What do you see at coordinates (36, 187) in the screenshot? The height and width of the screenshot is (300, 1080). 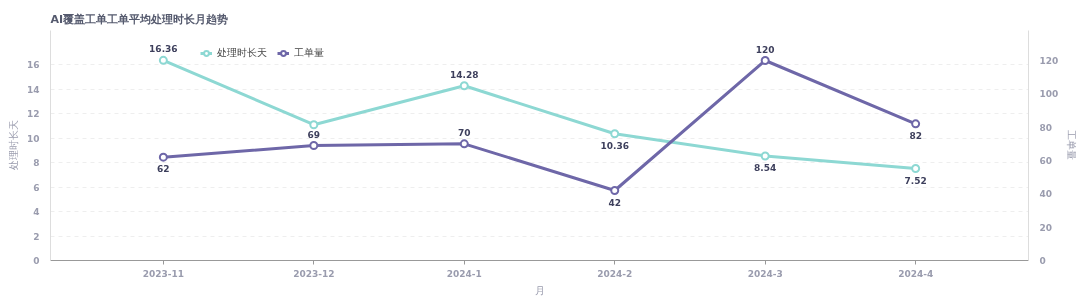 I see `y-tick-label: 6` at bounding box center [36, 187].